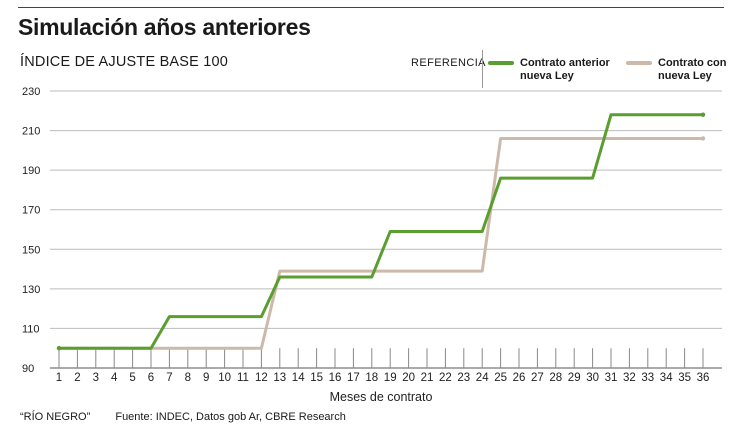 Image resolution: width=750 pixels, height=424 pixels. Describe the element at coordinates (611, 378) in the screenshot. I see `x-tick-label: 31` at that location.